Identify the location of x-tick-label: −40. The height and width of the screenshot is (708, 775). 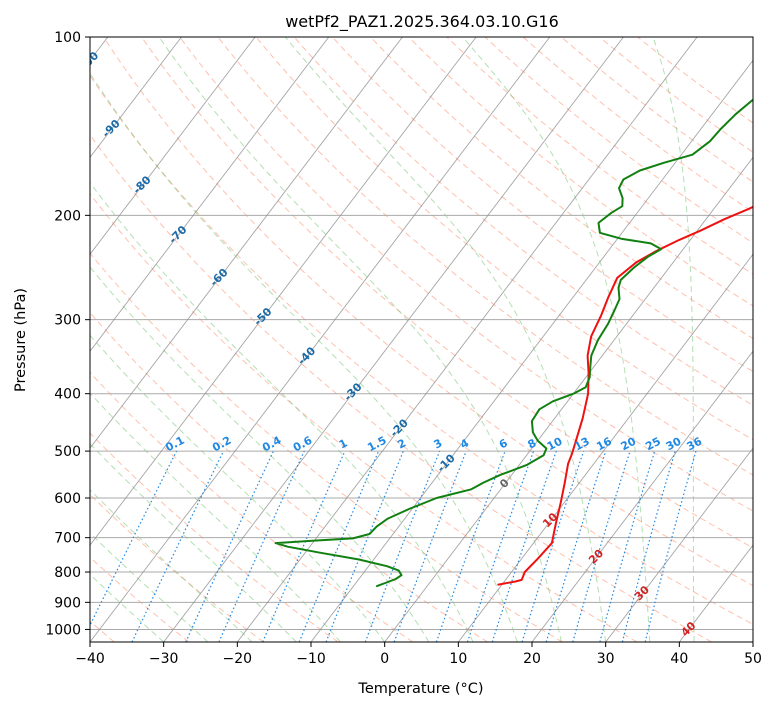
(90, 659).